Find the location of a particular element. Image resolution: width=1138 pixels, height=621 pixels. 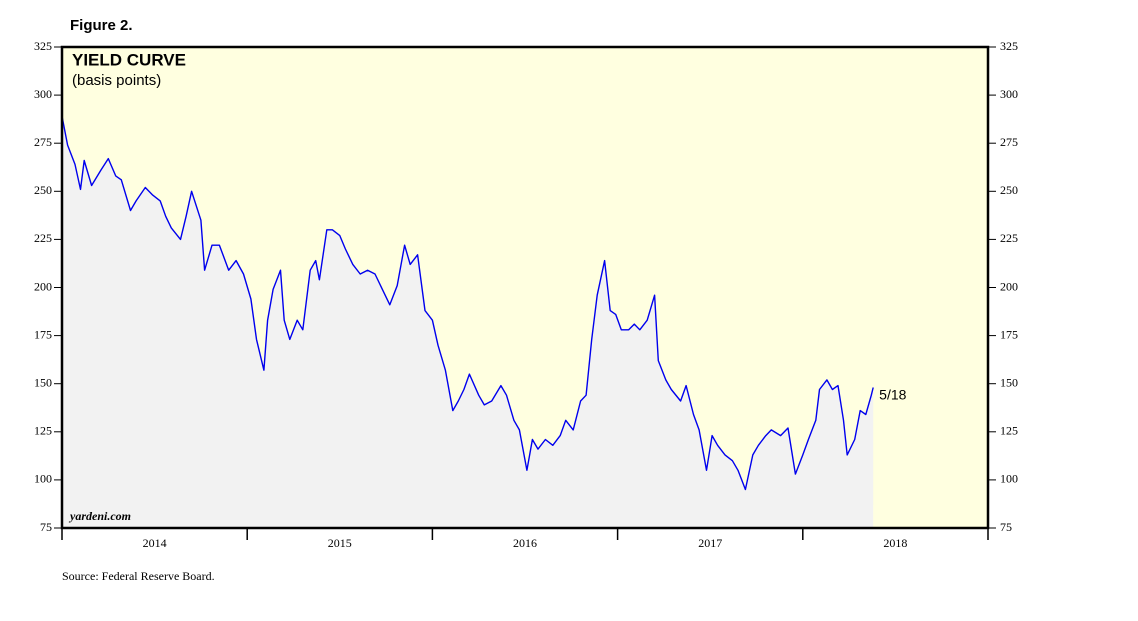

y-tick-label: 150 is located at coordinates (43, 382).